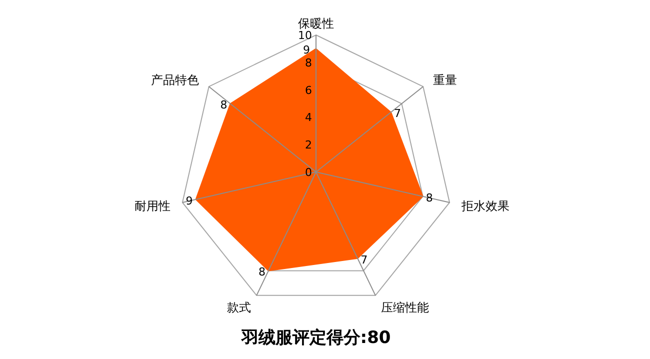 This screenshot has height=359, width=650. I want to click on spoke-label: 拒水效果, so click(485, 206).